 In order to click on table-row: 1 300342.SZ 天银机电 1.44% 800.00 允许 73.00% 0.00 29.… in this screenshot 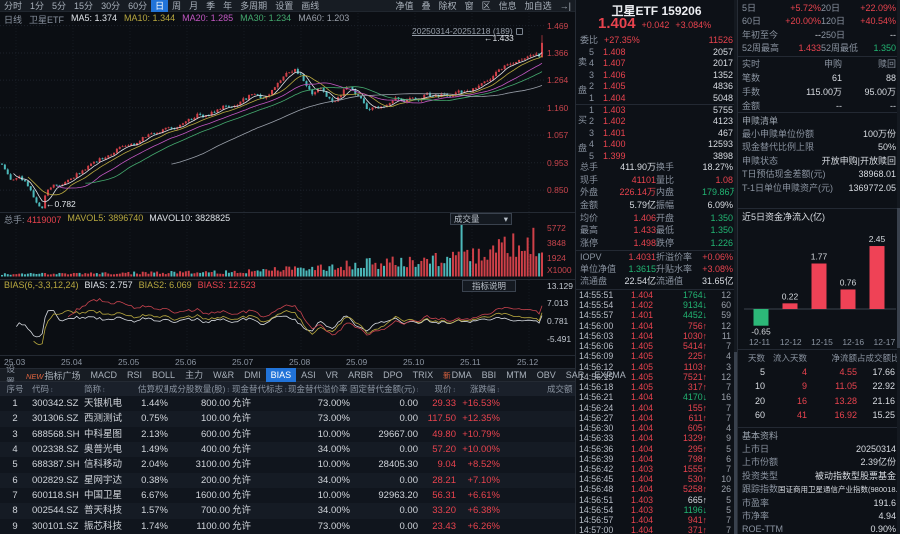, I will do `click(287, 404)`.